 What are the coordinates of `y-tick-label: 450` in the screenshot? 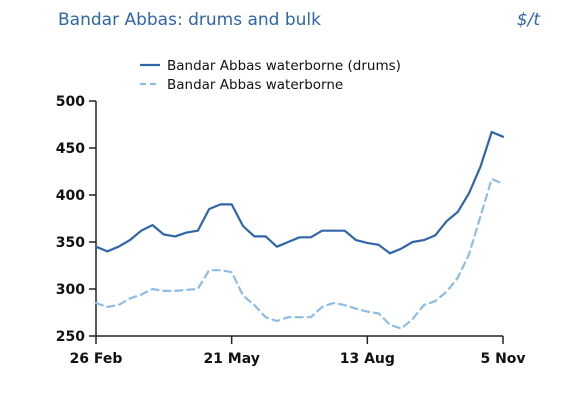 It's located at (70, 149).